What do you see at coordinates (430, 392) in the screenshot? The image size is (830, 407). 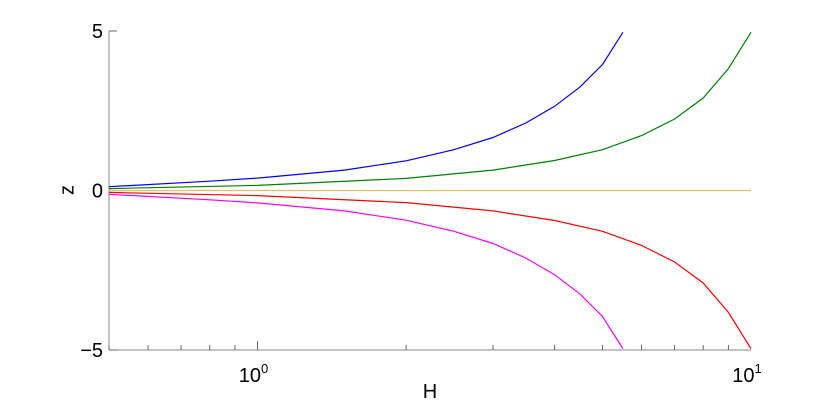 I see `x-axis-label: H` at bounding box center [430, 392].